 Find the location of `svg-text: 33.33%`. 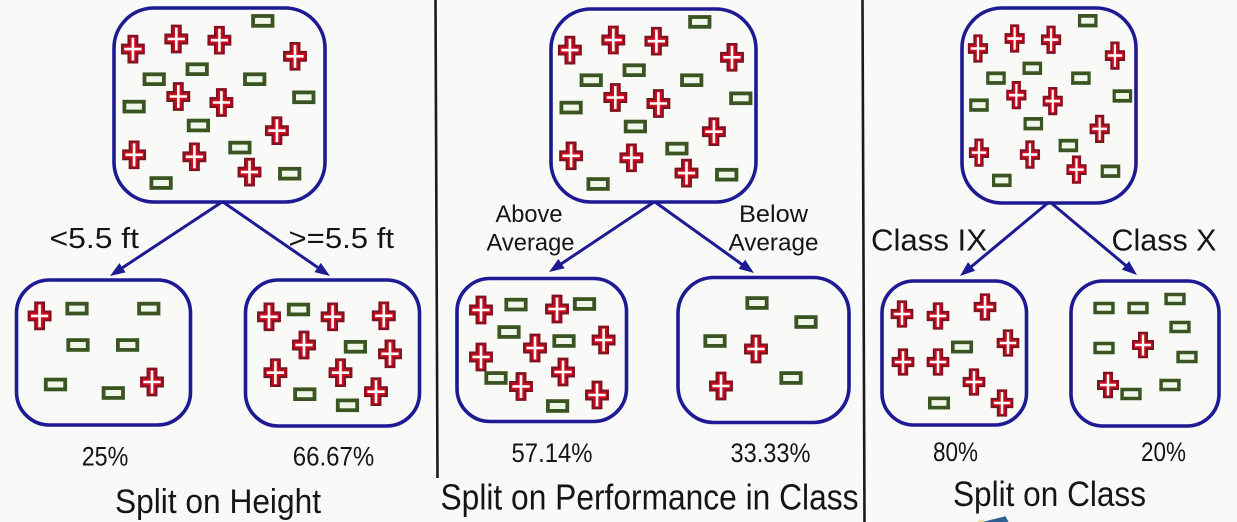

svg-text: 33.33% is located at coordinates (771, 453).